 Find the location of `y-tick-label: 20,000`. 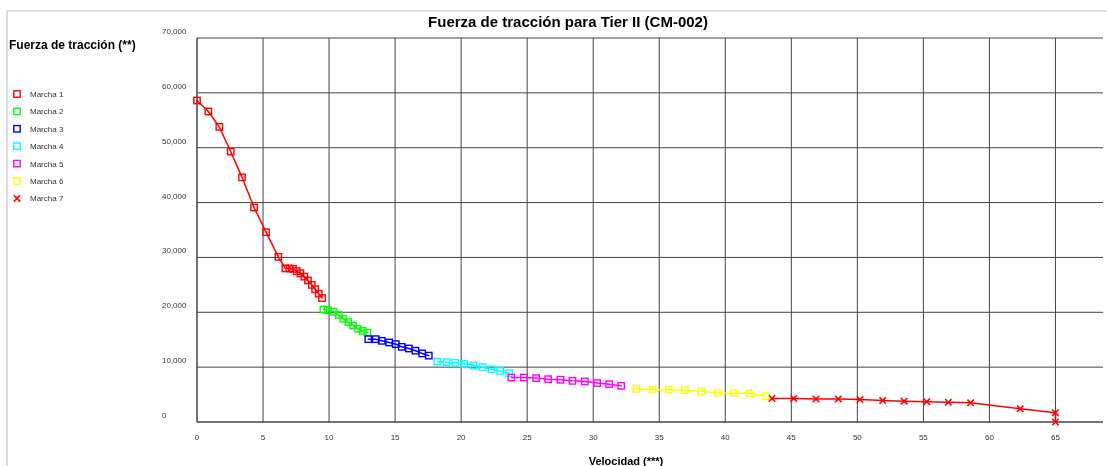

y-tick-label: 20,000 is located at coordinates (175, 306).